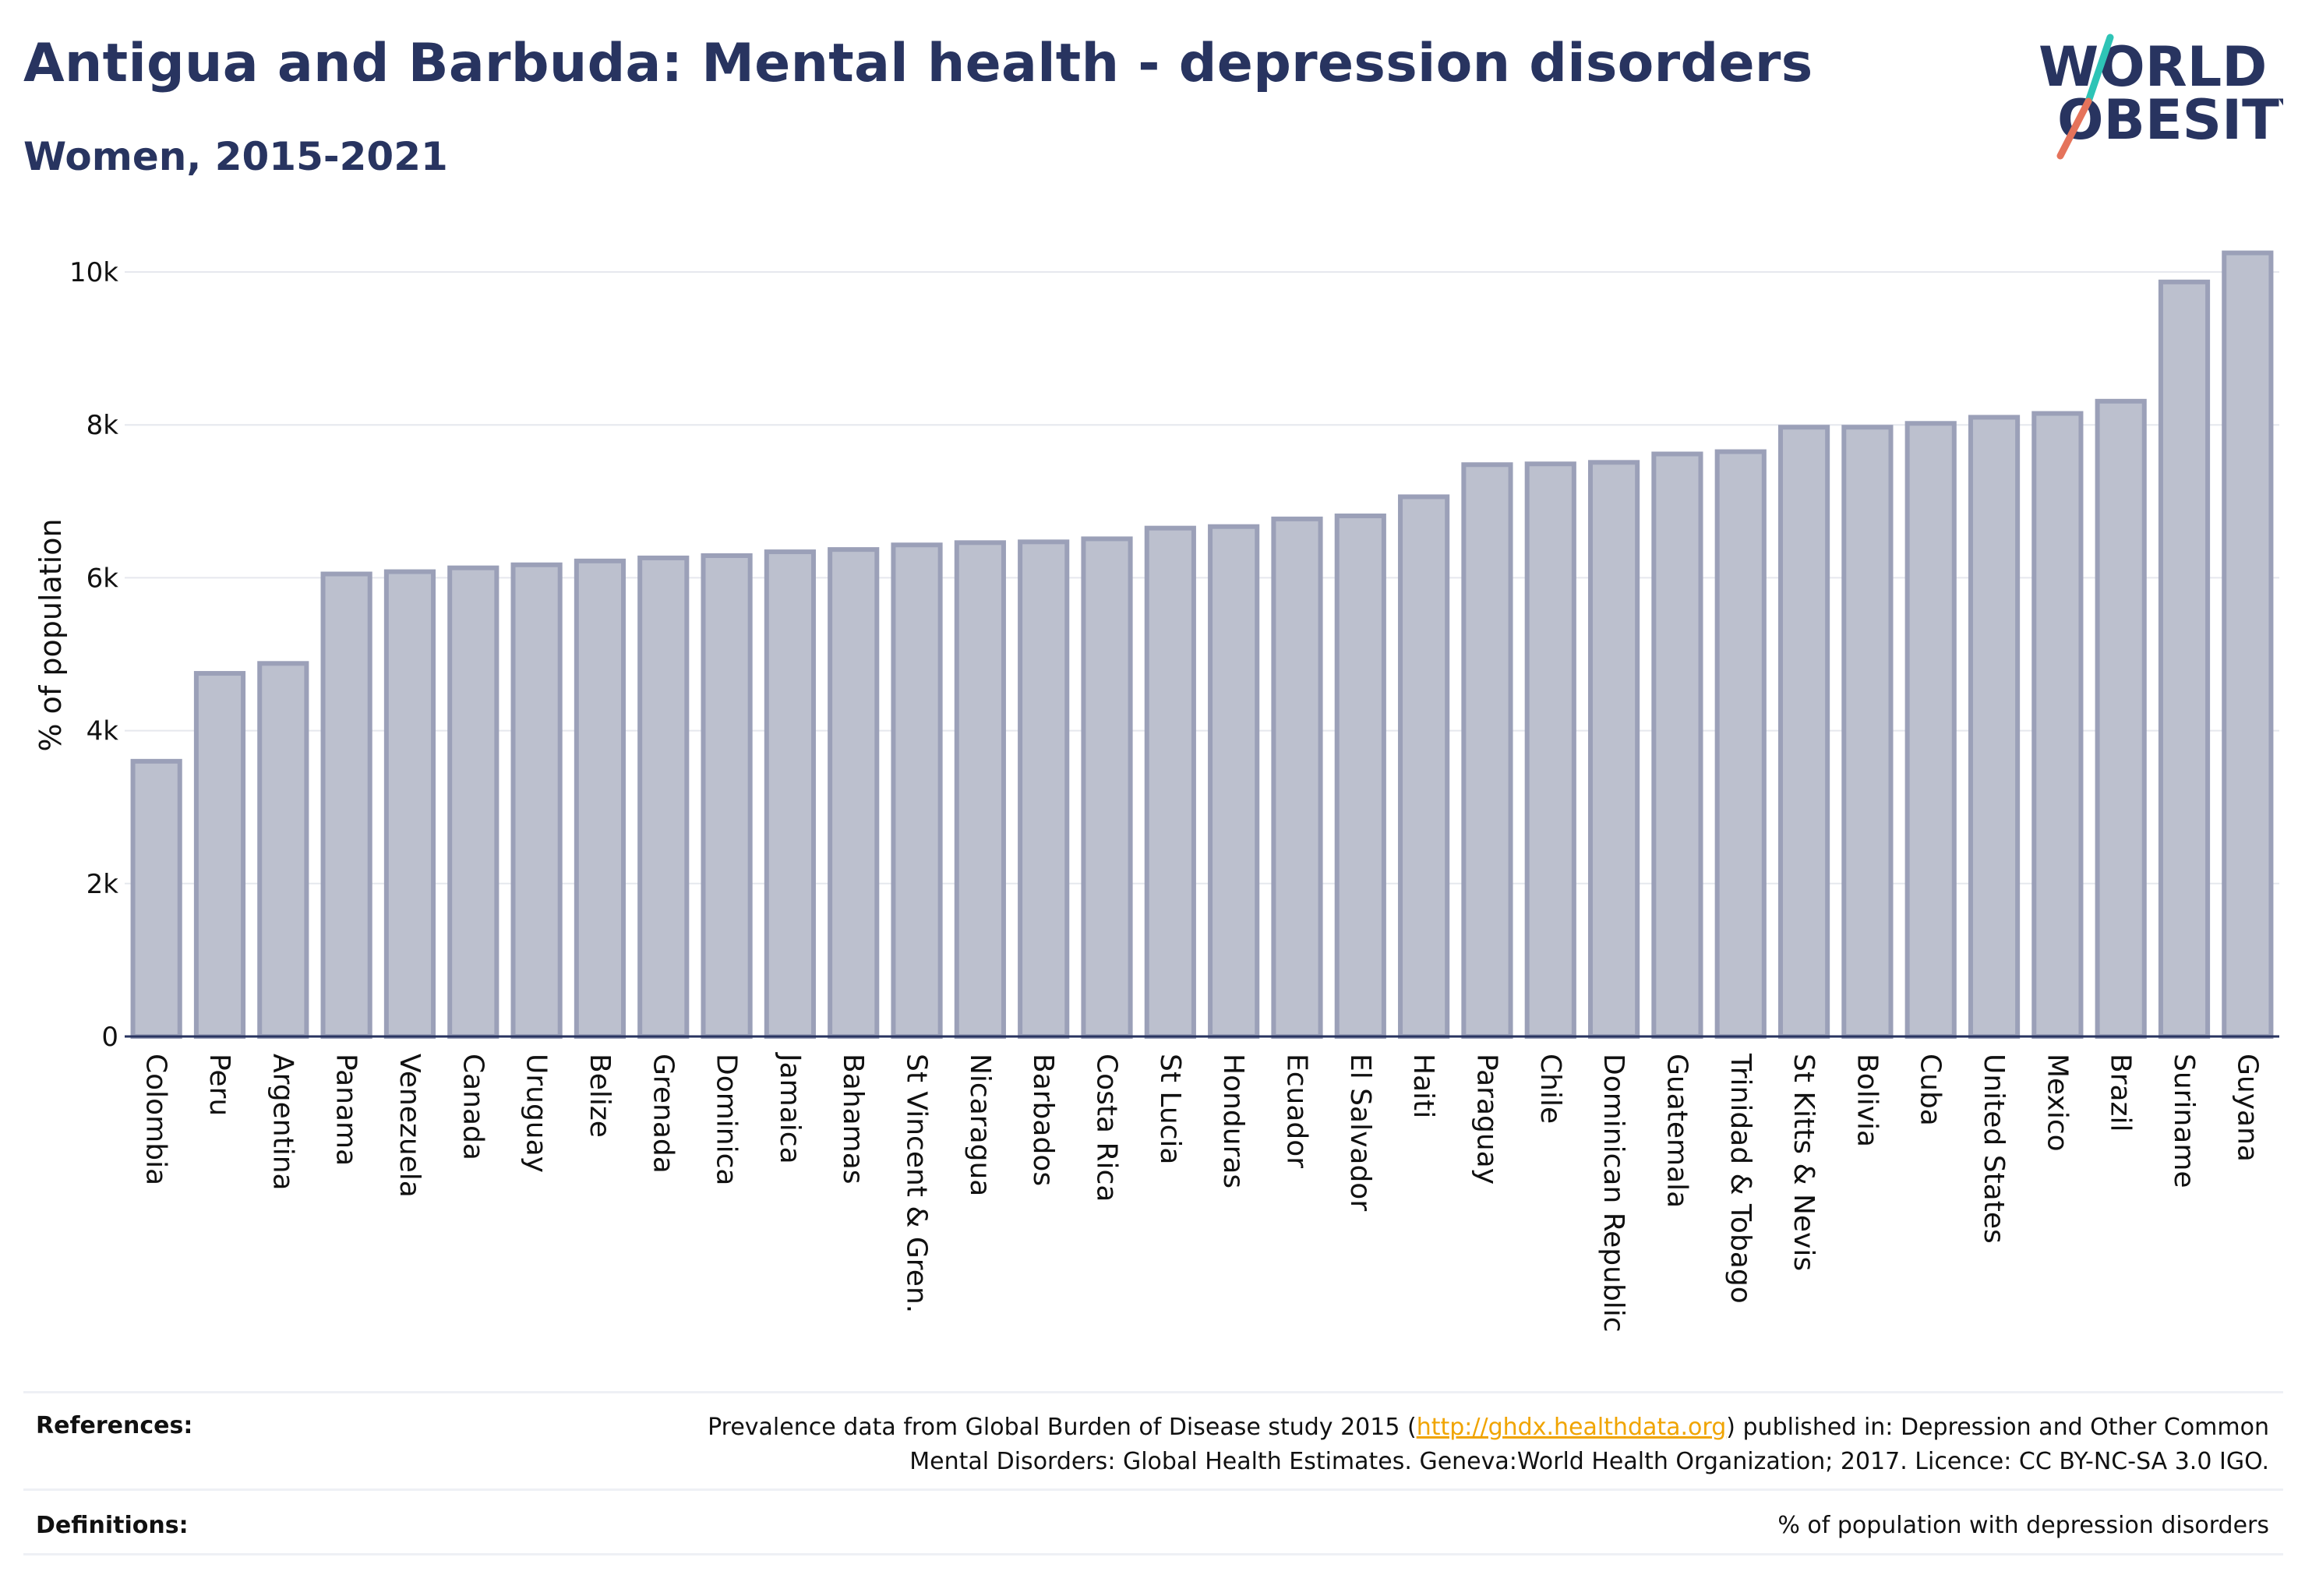  What do you see at coordinates (1233, 1121) in the screenshot?
I see `x-tick-label: Honduras` at bounding box center [1233, 1121].